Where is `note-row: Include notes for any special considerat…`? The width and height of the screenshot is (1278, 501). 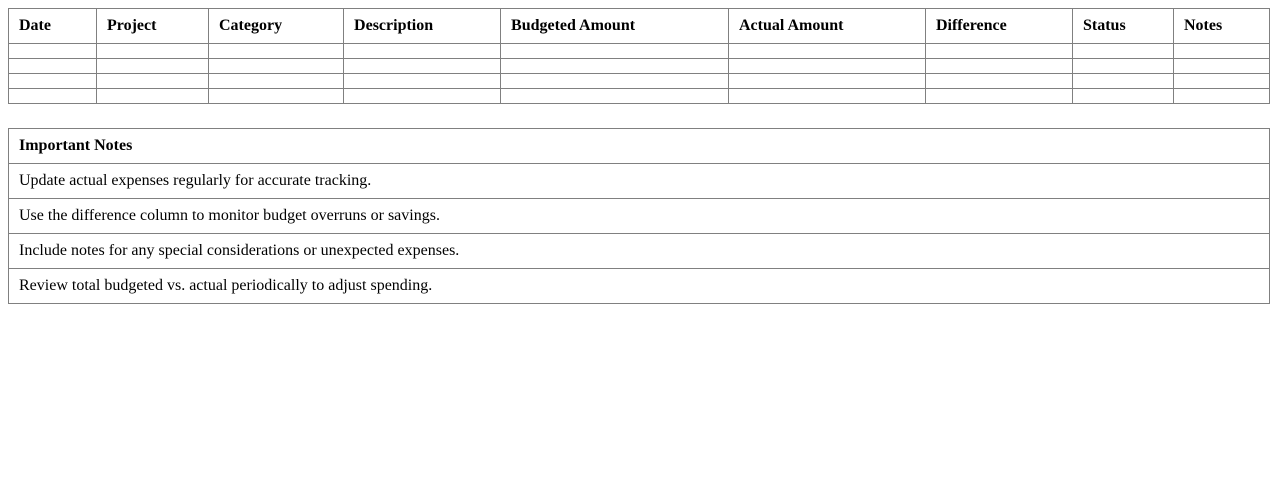 note-row: Include notes for any special considerat… is located at coordinates (639, 251).